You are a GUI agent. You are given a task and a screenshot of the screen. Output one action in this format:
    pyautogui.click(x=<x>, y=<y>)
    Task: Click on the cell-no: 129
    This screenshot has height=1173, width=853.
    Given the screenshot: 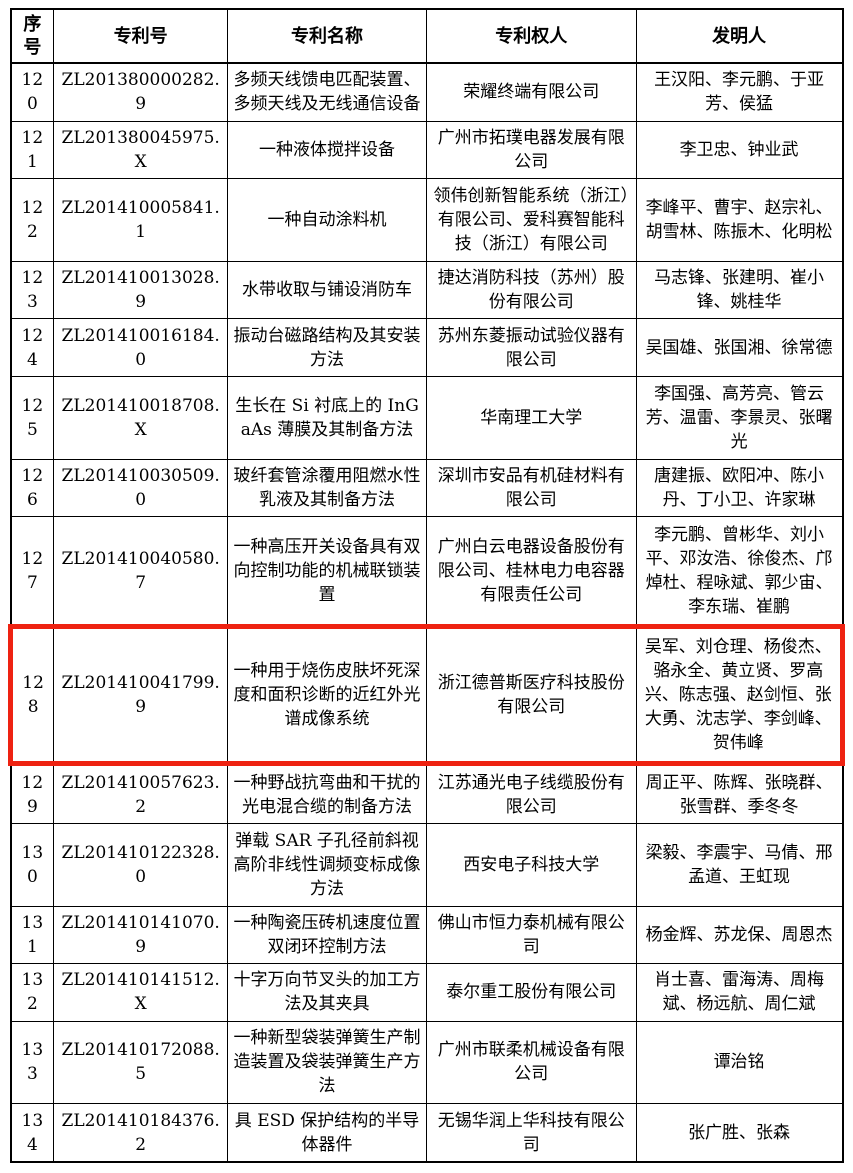 What is the action you would take?
    pyautogui.click(x=32, y=793)
    